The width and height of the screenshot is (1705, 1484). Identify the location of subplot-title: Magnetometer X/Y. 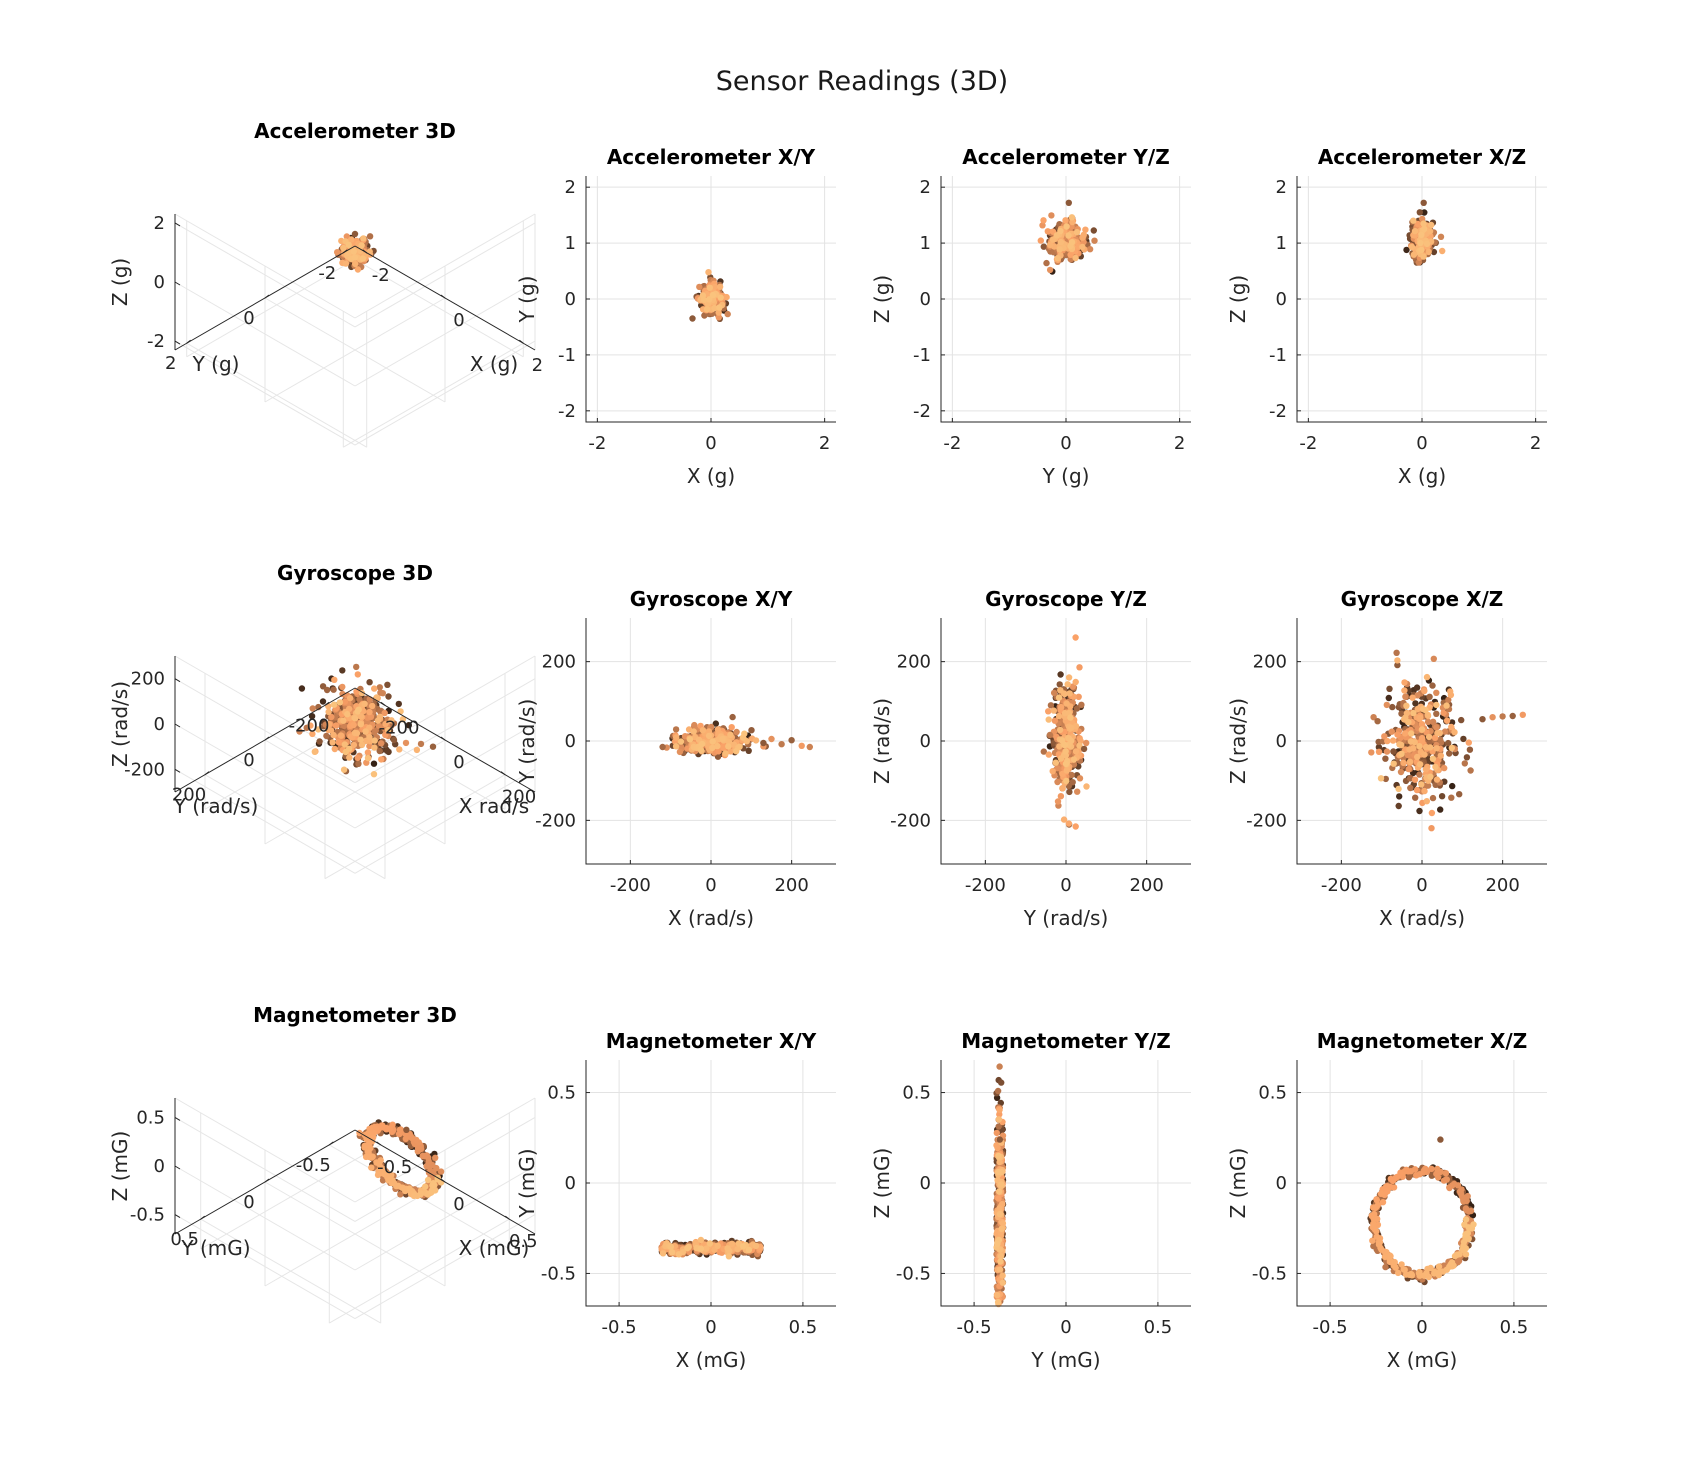
(711, 1041).